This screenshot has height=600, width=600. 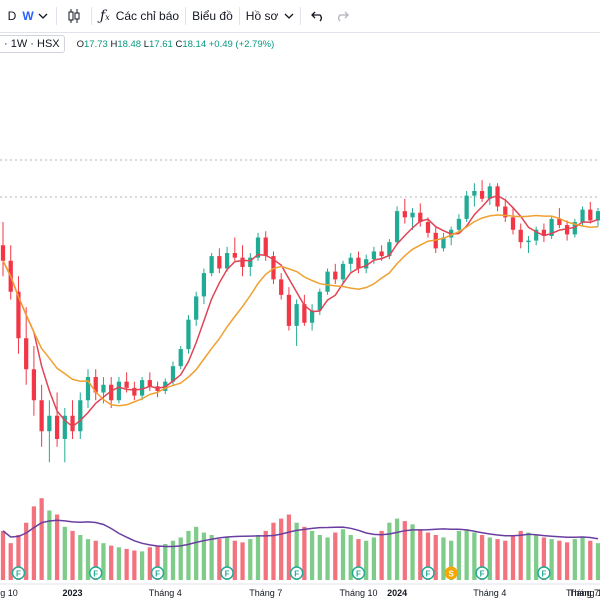 What do you see at coordinates (342, 16) in the screenshot?
I see `redo-button` at bounding box center [342, 16].